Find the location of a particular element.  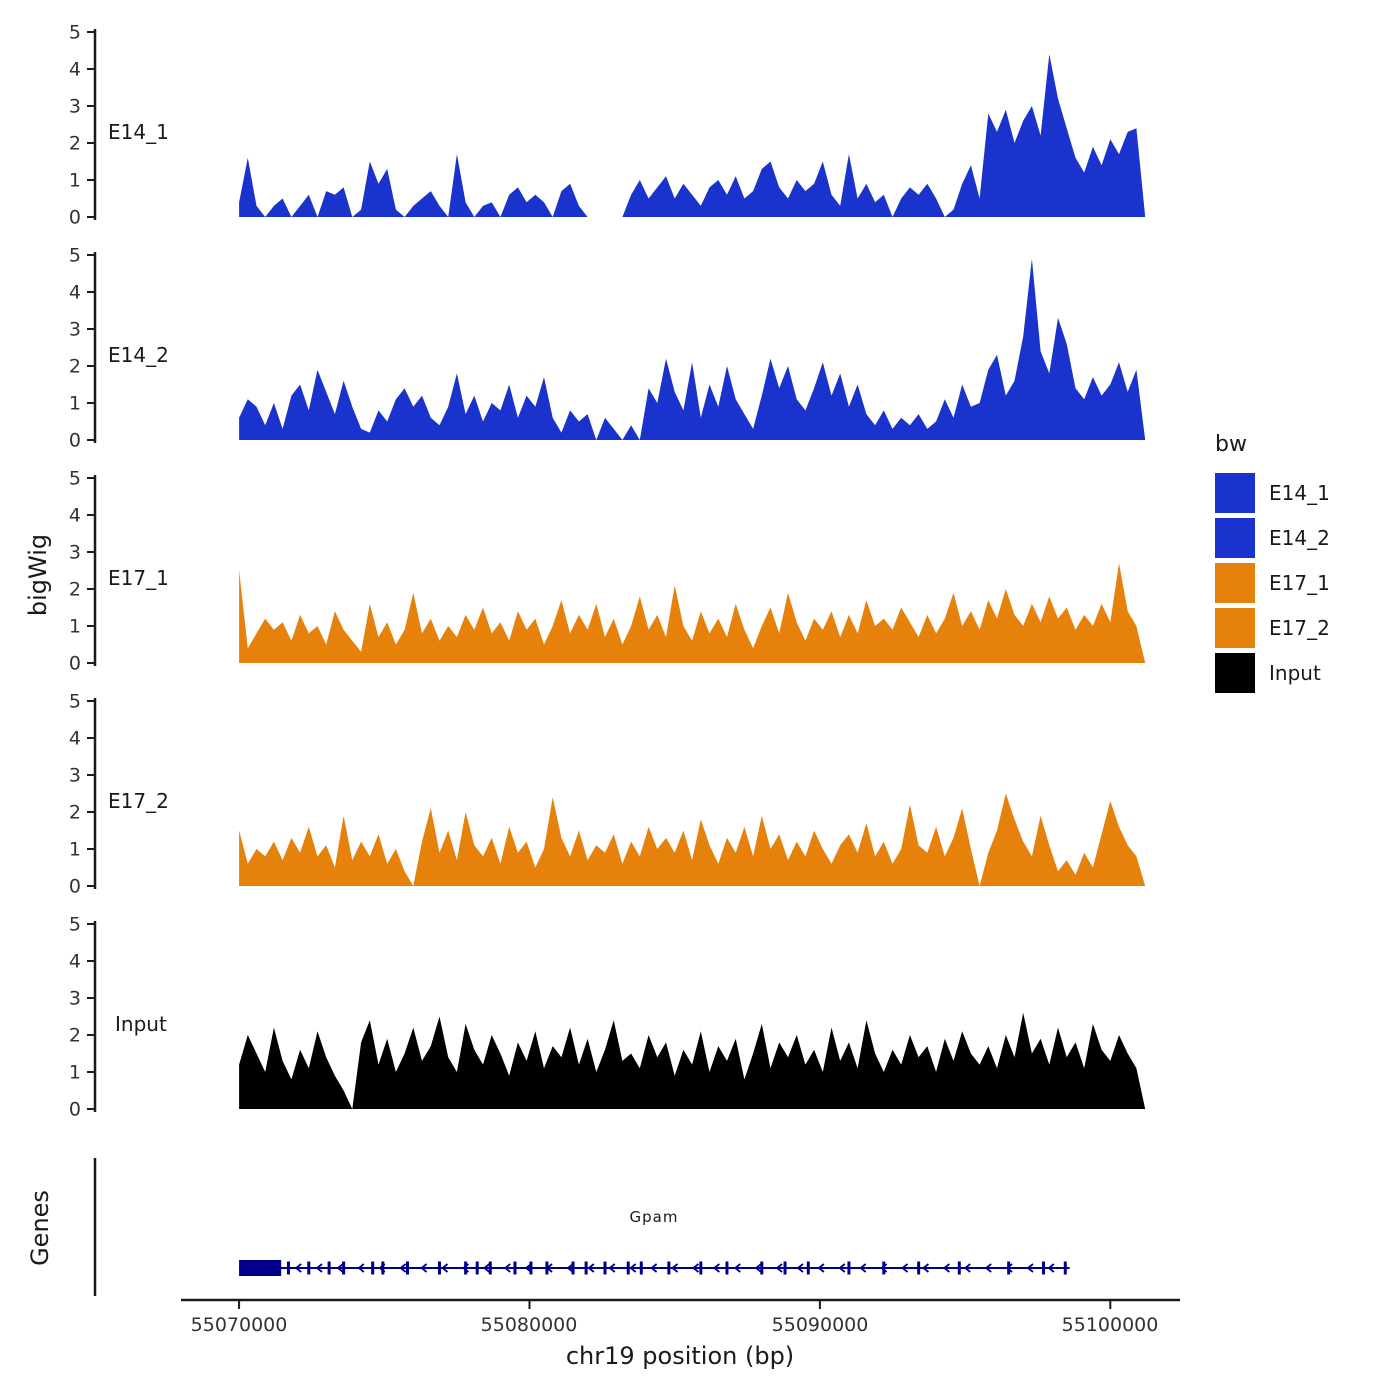

track-label-e17-1: E17_1 is located at coordinates (138, 578).